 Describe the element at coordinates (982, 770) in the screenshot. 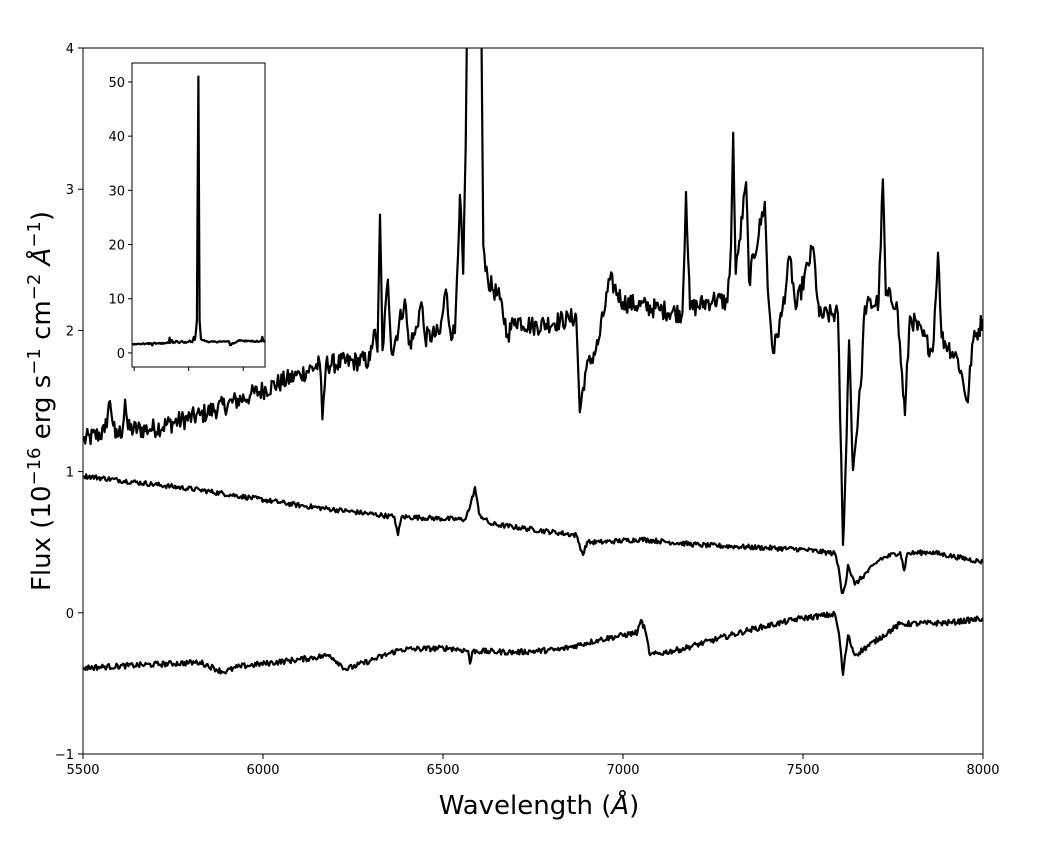

I see `x-tick-label: 8000` at that location.